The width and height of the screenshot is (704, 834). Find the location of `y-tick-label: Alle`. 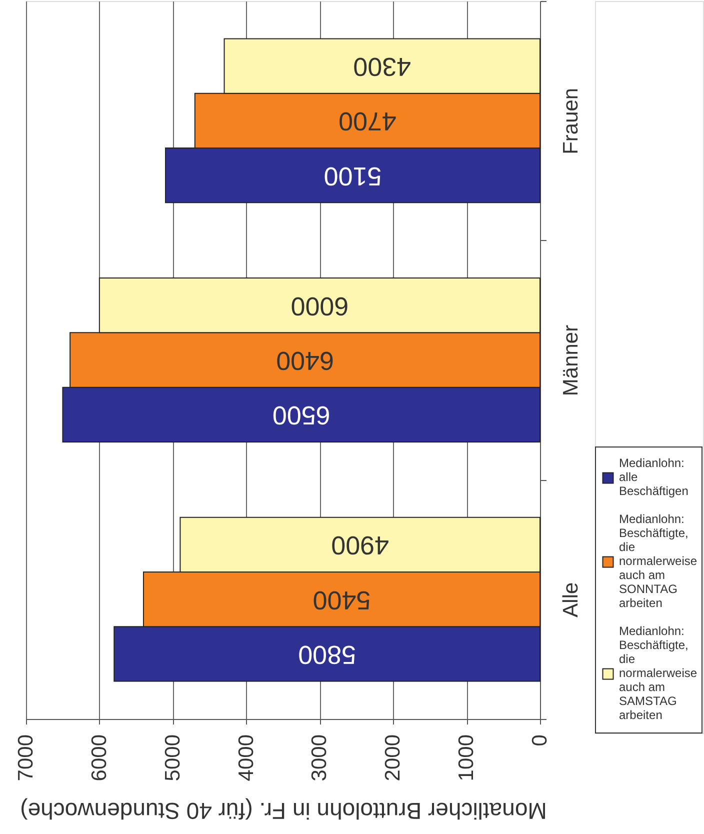

y-tick-label: Alle is located at coordinates (571, 600).